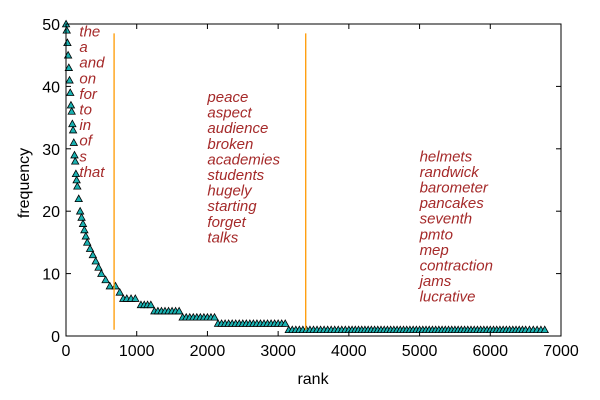 Image resolution: width=600 pixels, height=400 pixels. I want to click on x-tick-label: 7000, so click(561, 351).